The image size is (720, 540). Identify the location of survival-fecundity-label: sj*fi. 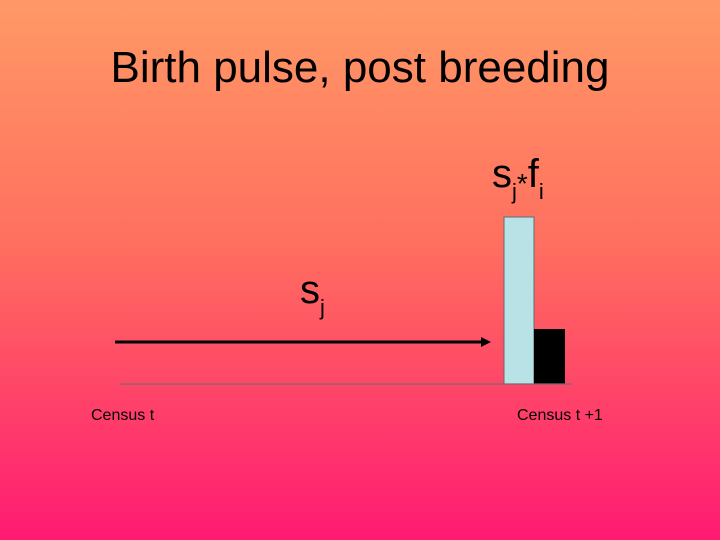
(518, 183).